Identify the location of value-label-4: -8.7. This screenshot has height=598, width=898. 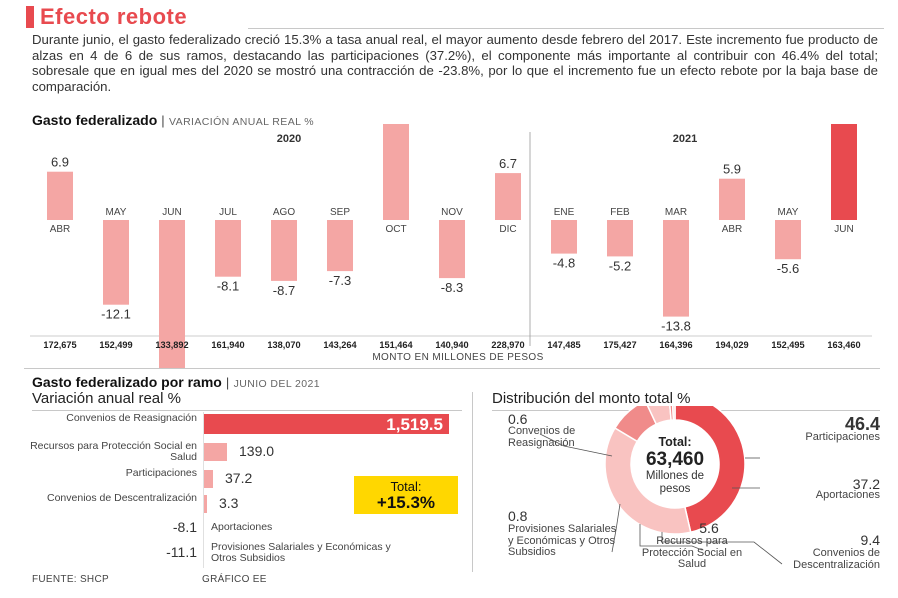
(284, 290).